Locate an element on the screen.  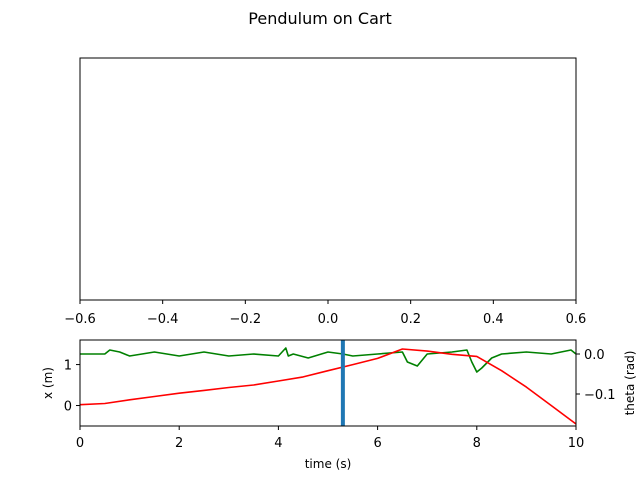
timeseries-plot-area is located at coordinates (328, 383).